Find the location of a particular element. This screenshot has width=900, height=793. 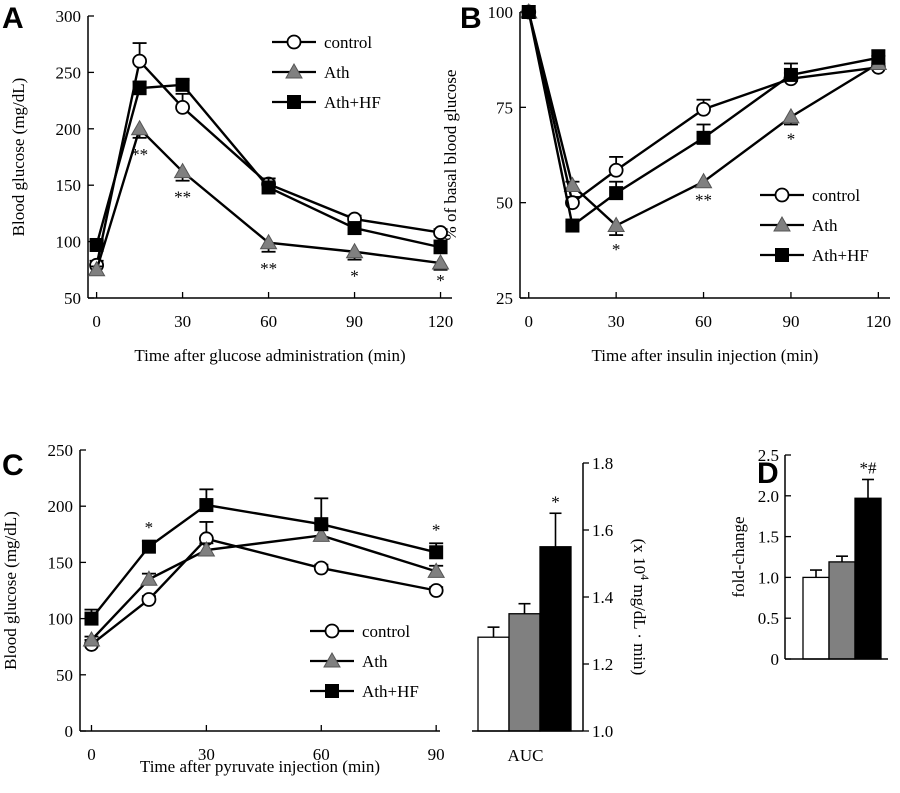

panel-d: *# 0 0.5 1.0 1.5 2.0 2.5 fold-change D is located at coordinates (808, 557).